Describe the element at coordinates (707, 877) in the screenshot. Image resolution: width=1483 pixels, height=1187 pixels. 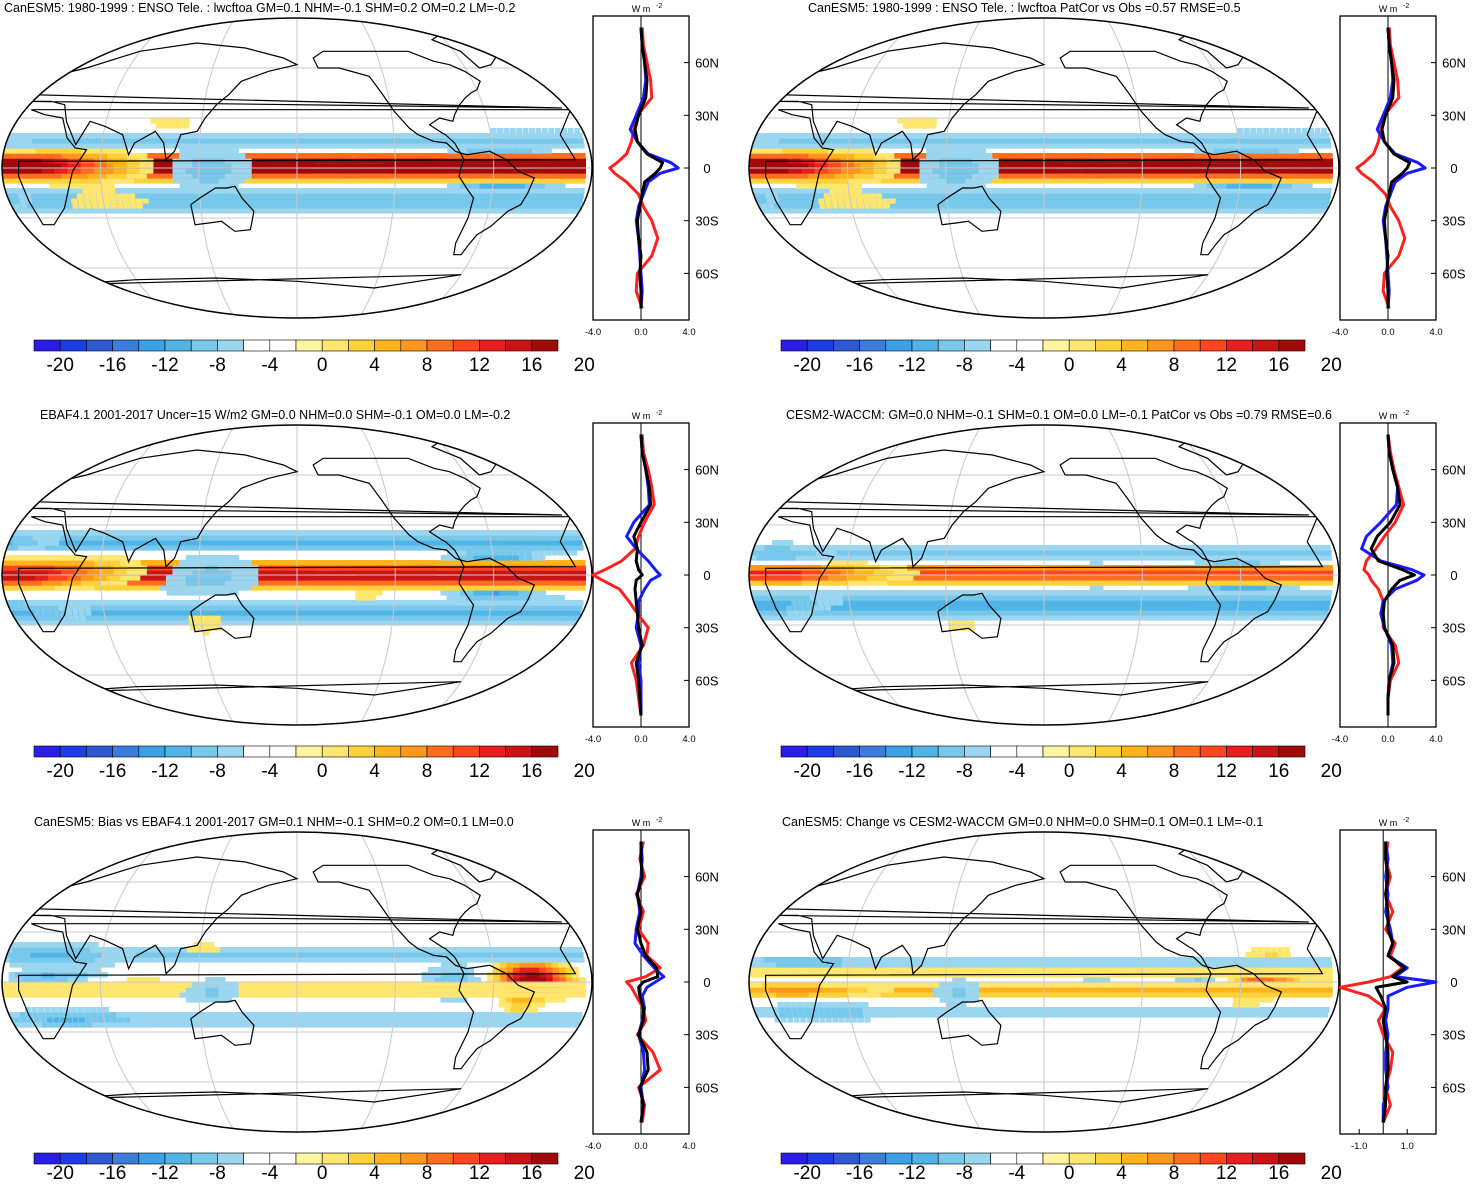
I see `profile-lat-label: 60N` at that location.